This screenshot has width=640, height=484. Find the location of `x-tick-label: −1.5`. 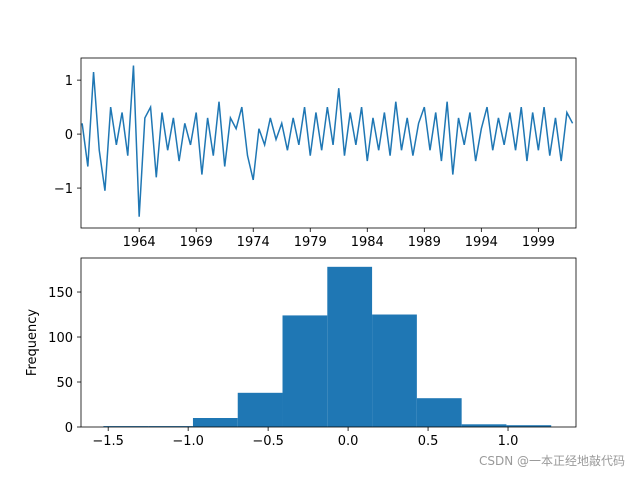

x-tick-label: −1.5 is located at coordinates (108, 441).